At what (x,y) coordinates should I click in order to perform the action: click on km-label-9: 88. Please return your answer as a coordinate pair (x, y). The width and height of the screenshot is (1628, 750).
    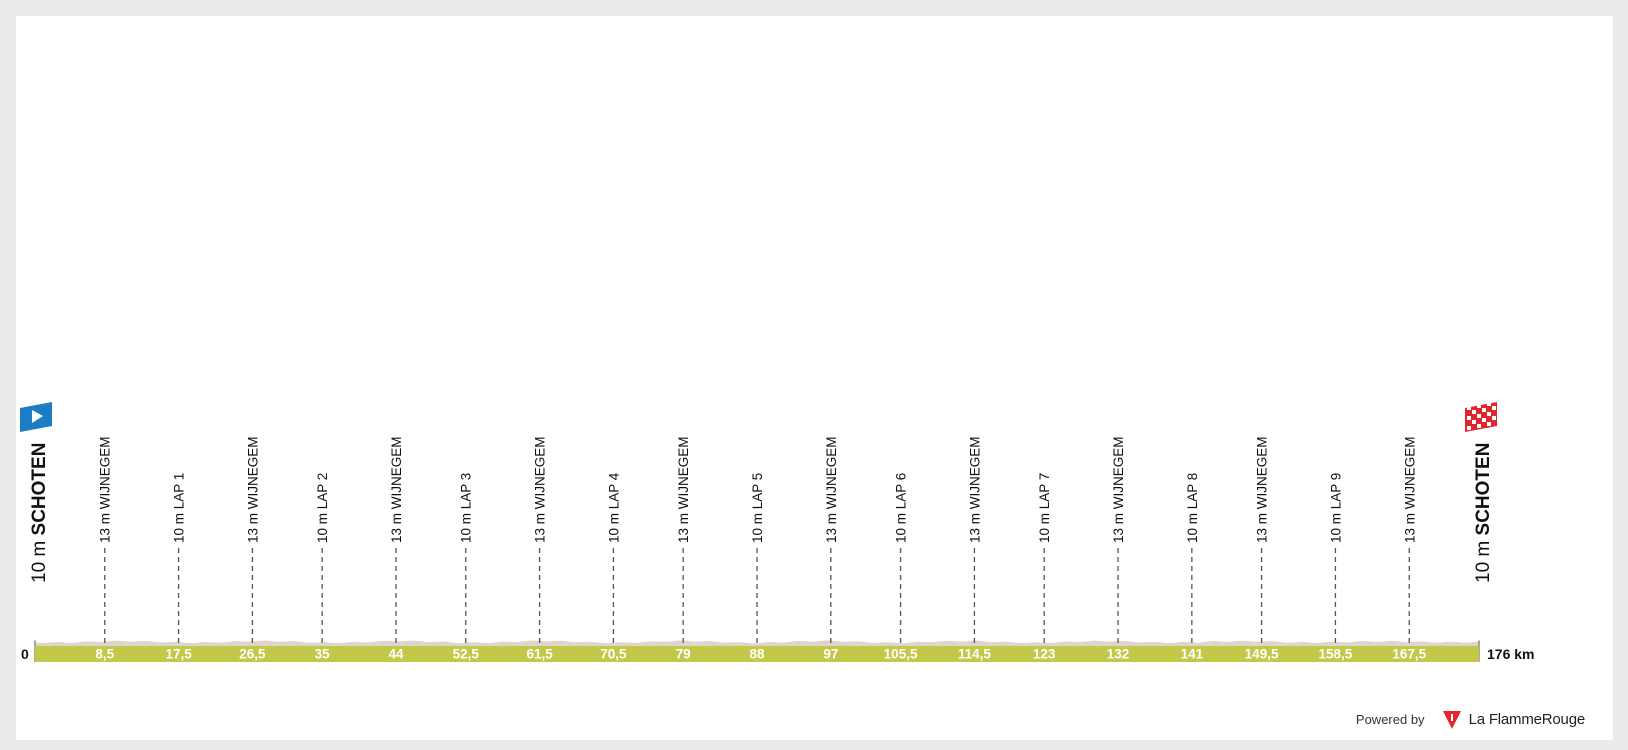
    Looking at the image, I should click on (757, 654).